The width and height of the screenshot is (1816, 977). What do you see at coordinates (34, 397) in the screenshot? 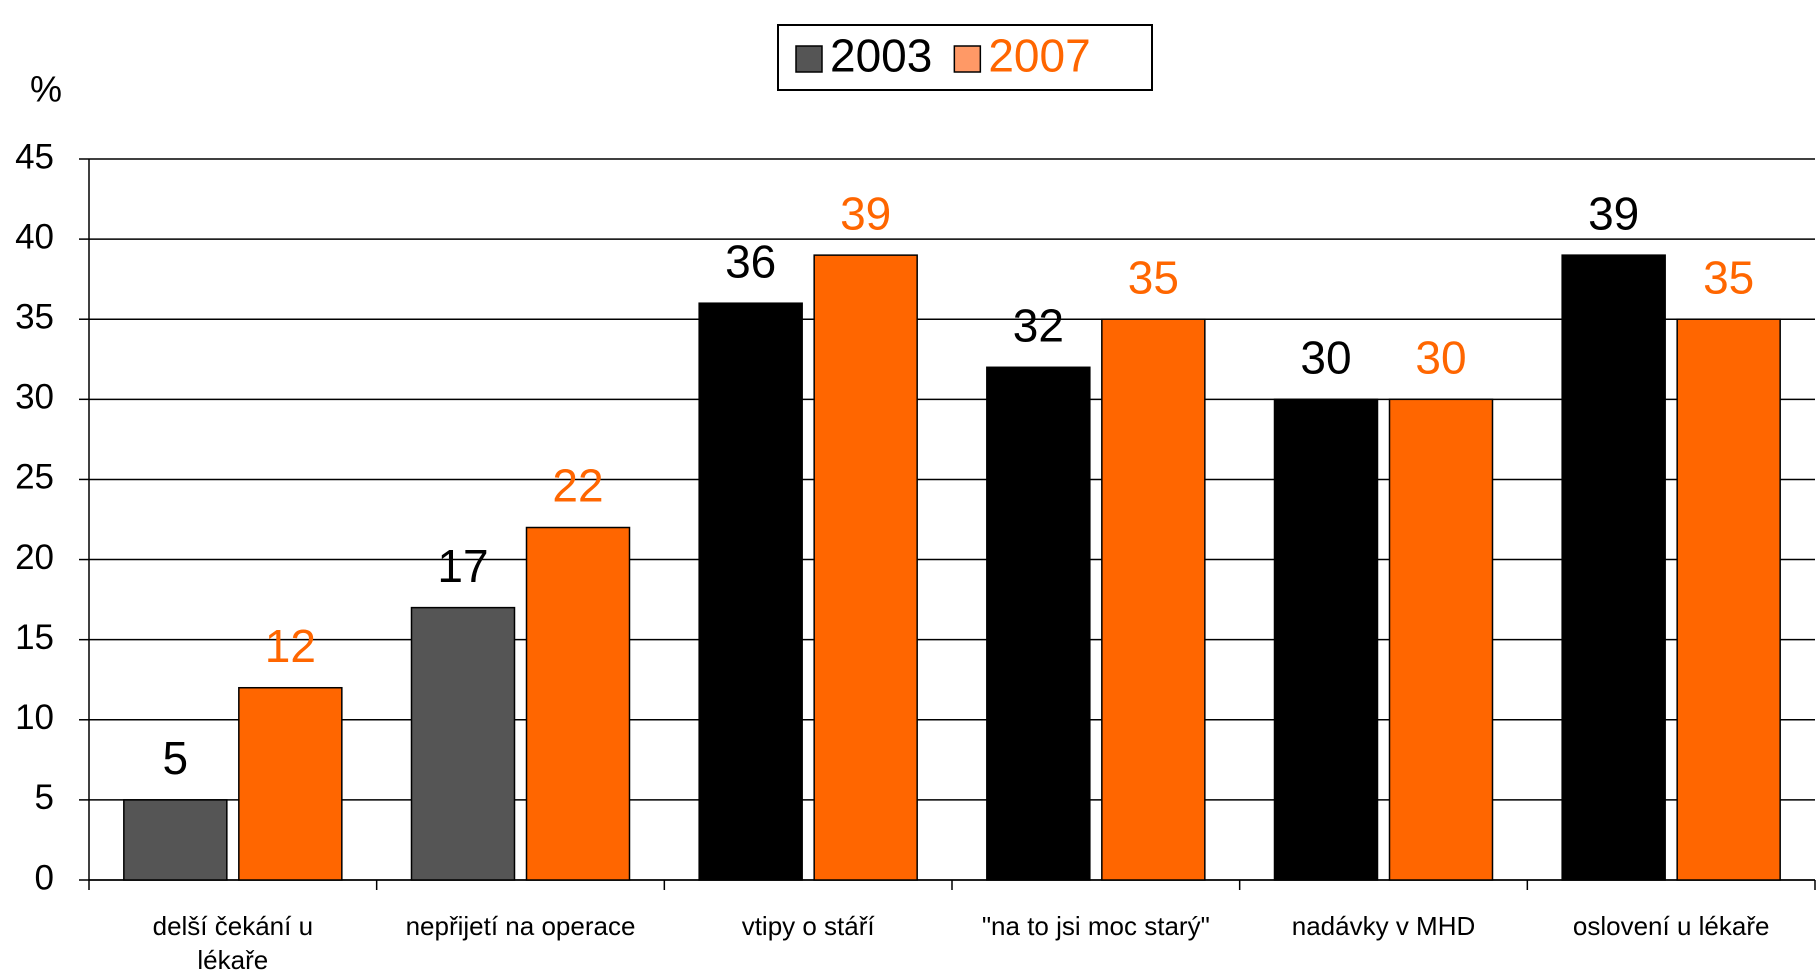
I see `y-tick-label: 30` at bounding box center [34, 397].